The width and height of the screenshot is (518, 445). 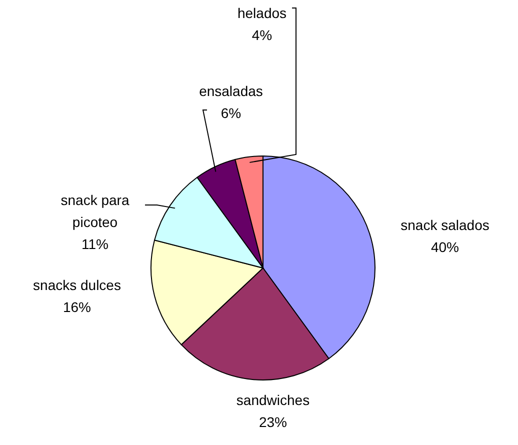 I want to click on slice-label: snacks dulces, so click(x=77, y=285).